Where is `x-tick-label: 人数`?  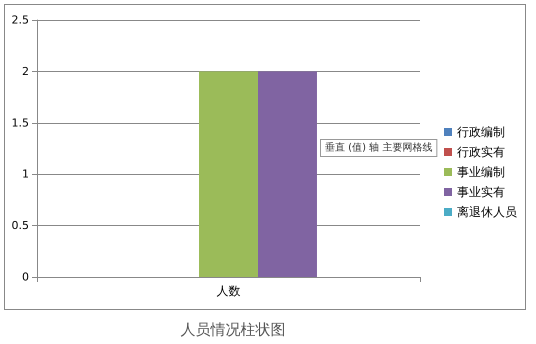
x-tick-label: 人数 is located at coordinates (228, 291).